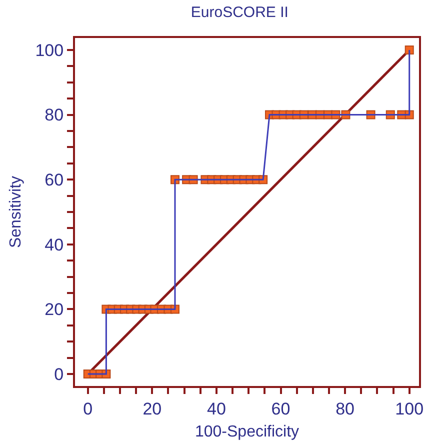 The height and width of the screenshot is (443, 428). I want to click on point, so click(409, 49).